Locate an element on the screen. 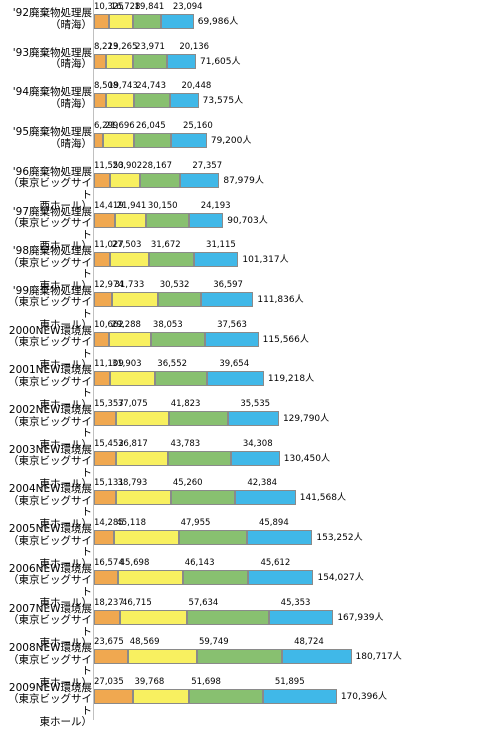 The image size is (479, 729). data-label: 16,574 is located at coordinates (109, 562).